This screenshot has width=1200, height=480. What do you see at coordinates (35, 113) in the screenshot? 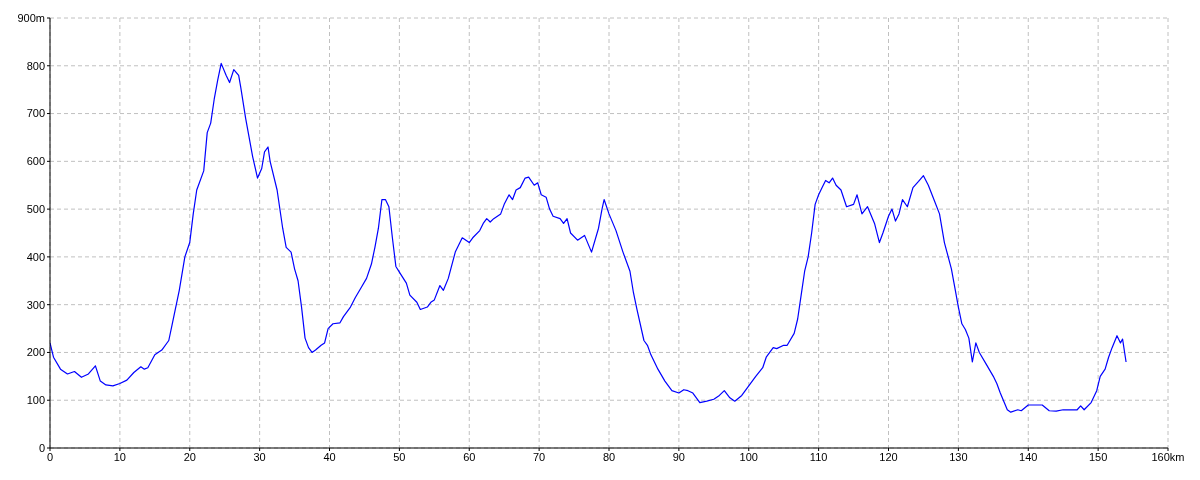
I see `y-tick-label: 700` at bounding box center [35, 113].